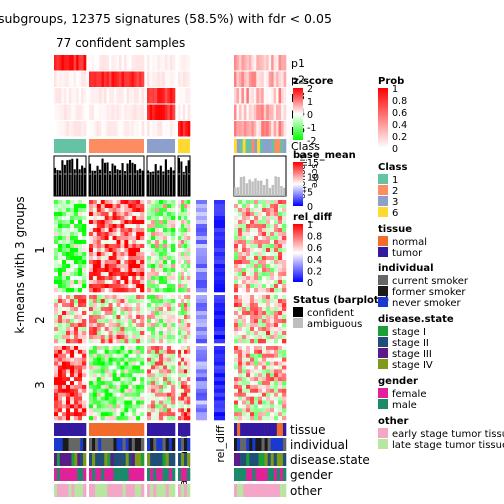  Describe the element at coordinates (279, 146) in the screenshot. I see `class-bar` at that location.